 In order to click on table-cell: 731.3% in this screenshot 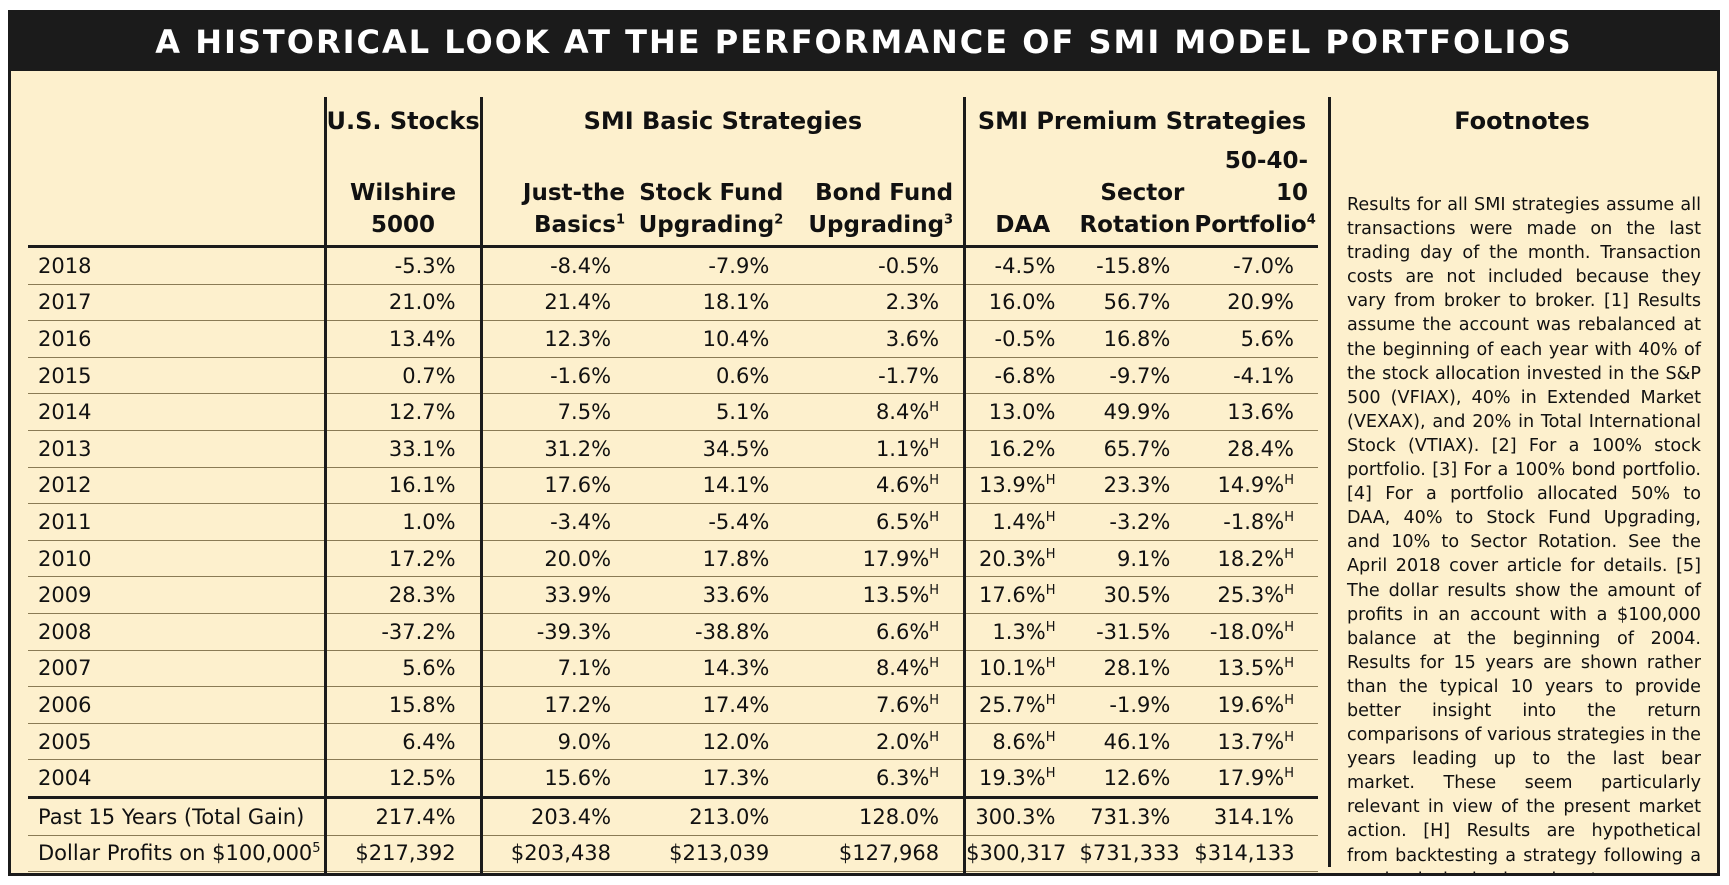, I will do `click(1137, 816)`.